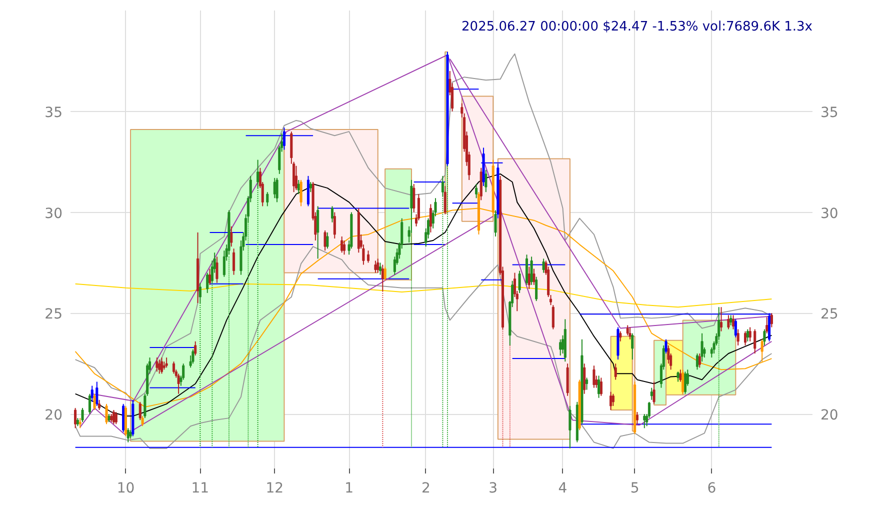 This screenshot has width=873, height=505. What do you see at coordinates (425, 488) in the screenshot?
I see `x-tick-label: 2` at bounding box center [425, 488].